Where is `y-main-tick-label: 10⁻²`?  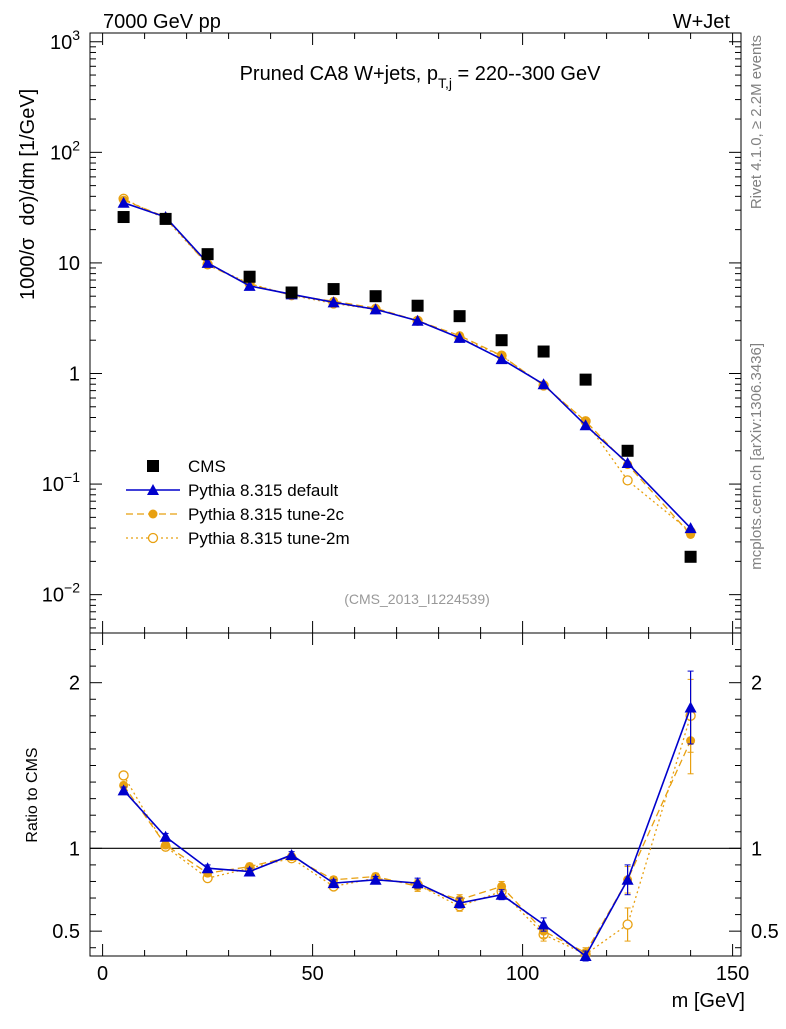 y-main-tick-label: 10⁻² is located at coordinates (61, 593).